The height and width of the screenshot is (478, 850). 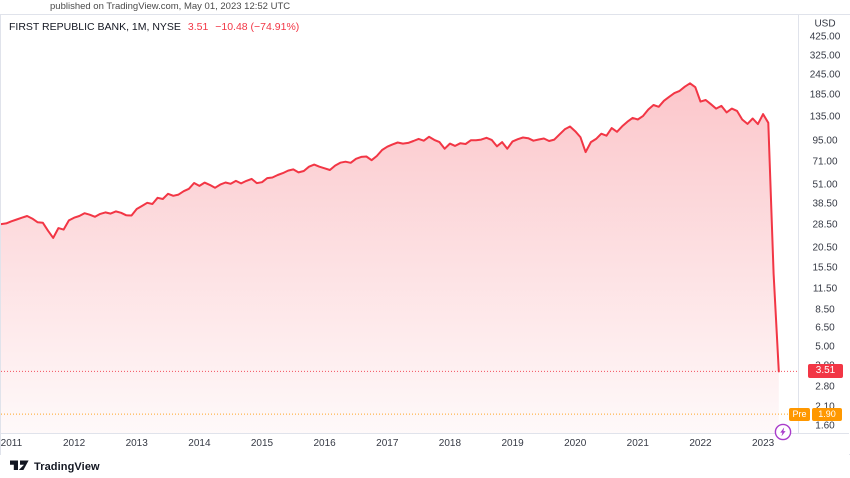 I want to click on symbol-title: FIRST REPUBLIC BANK, 1M, NYSE, so click(x=95, y=27).